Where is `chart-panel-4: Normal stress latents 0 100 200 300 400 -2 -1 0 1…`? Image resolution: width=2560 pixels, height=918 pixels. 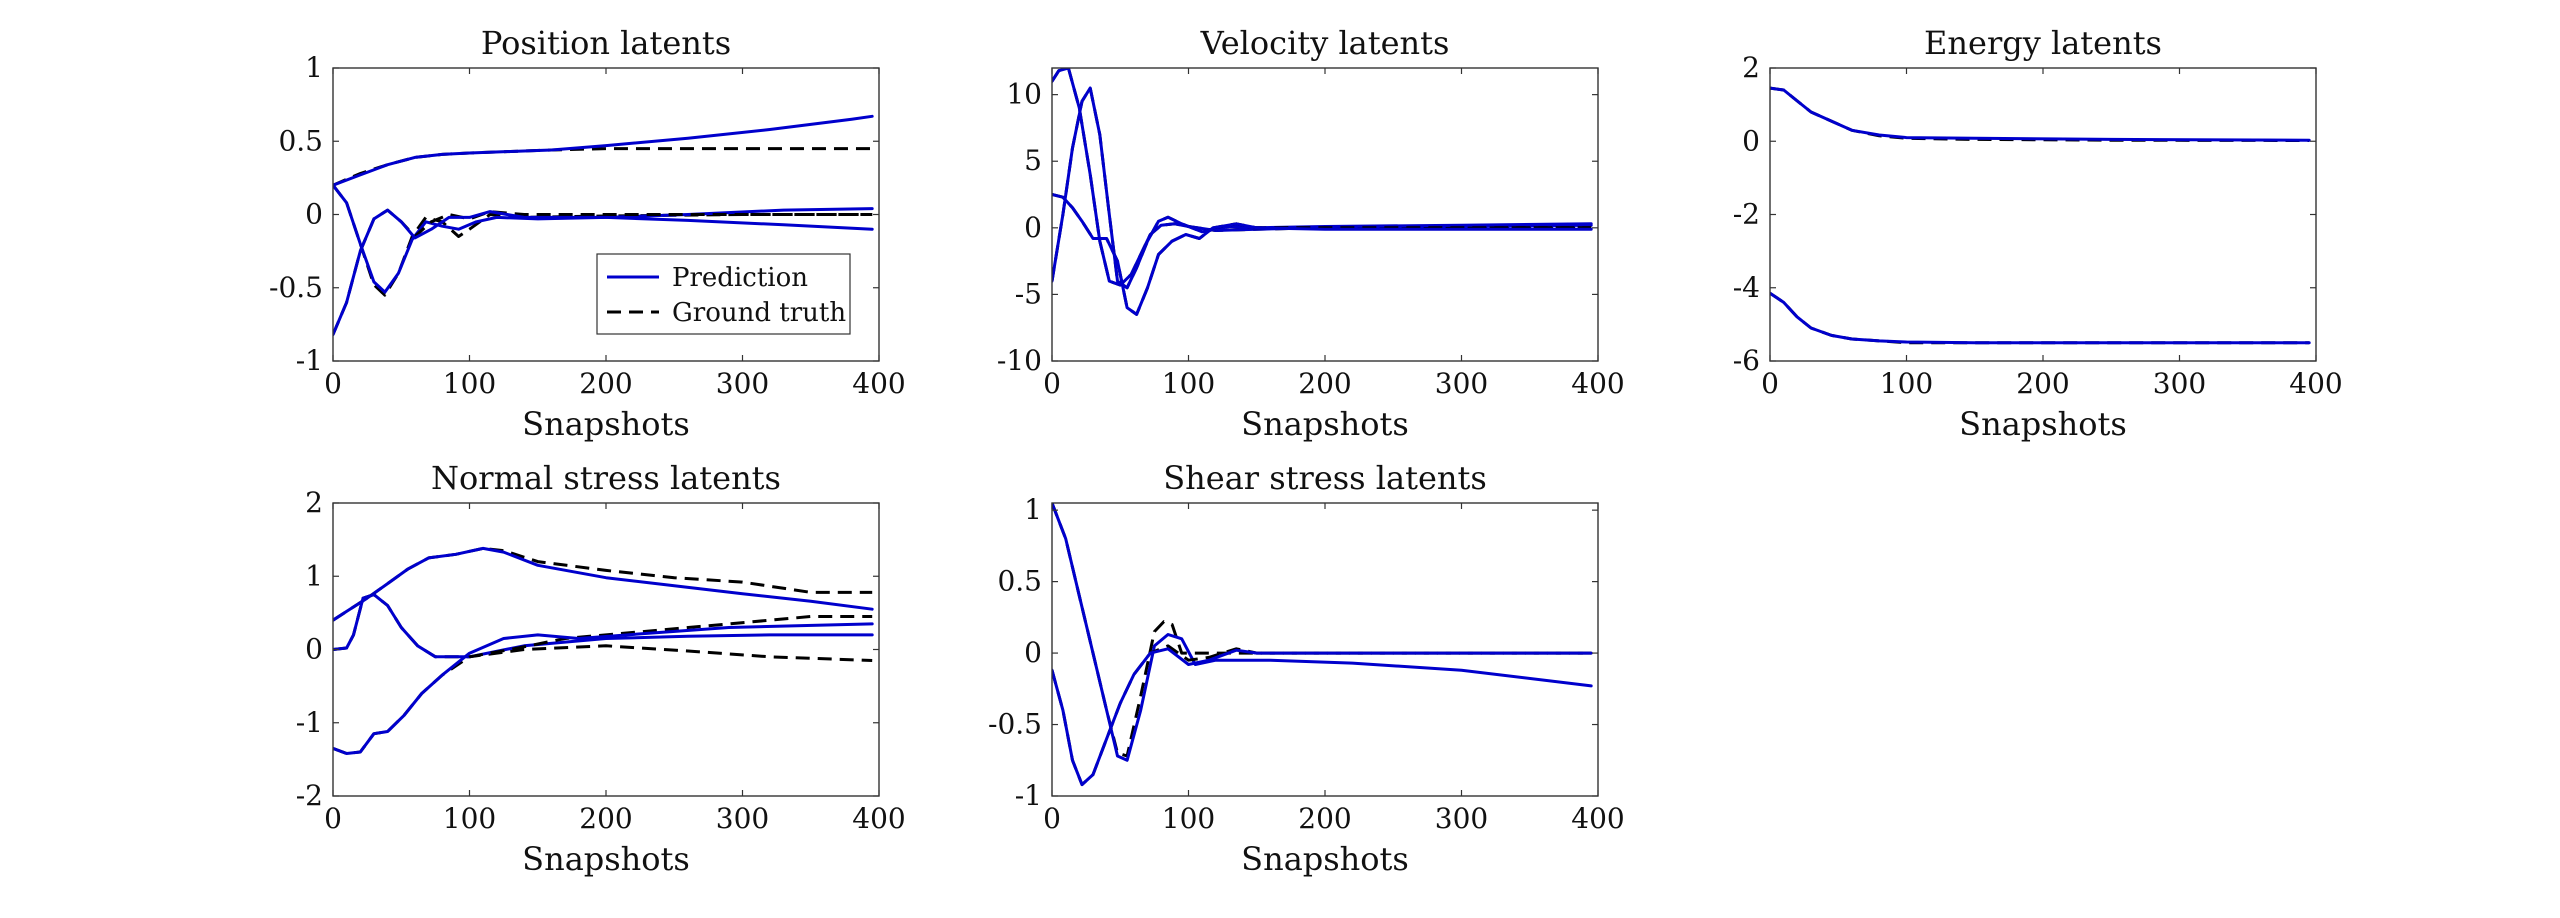
chart-panel-4: Normal stress latents 0 100 200 300 400 -2 -1 0 1… is located at coordinates (601, 668).